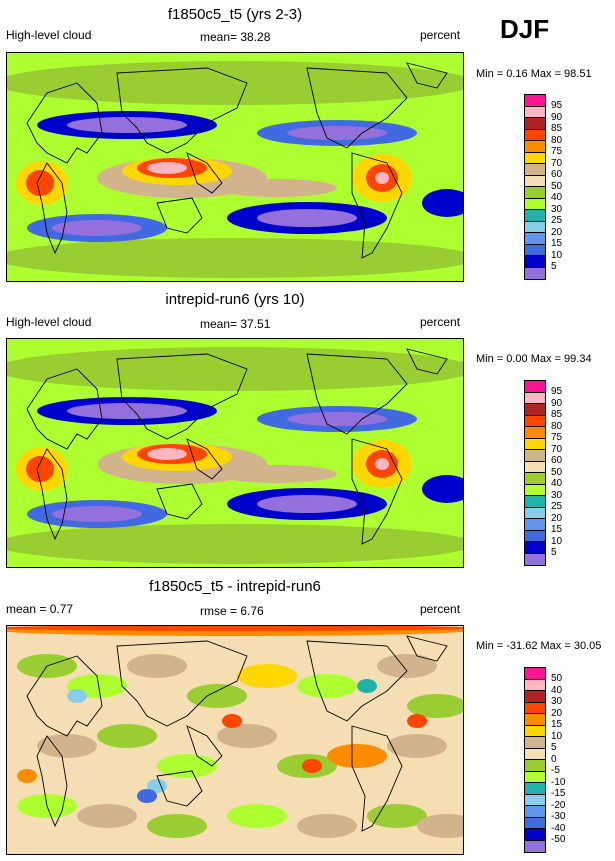  I want to click on colorbar-tick-label: 10, so click(557, 255).